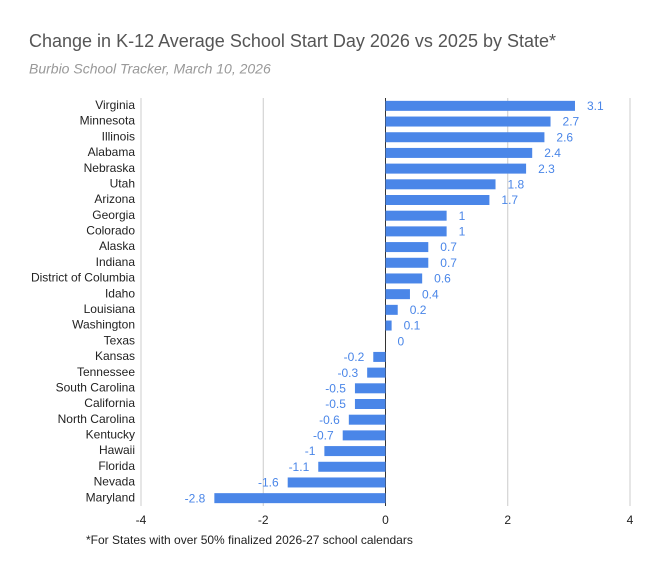 The height and width of the screenshot is (588, 660). What do you see at coordinates (552, 153) in the screenshot?
I see `value-label: 2.4` at bounding box center [552, 153].